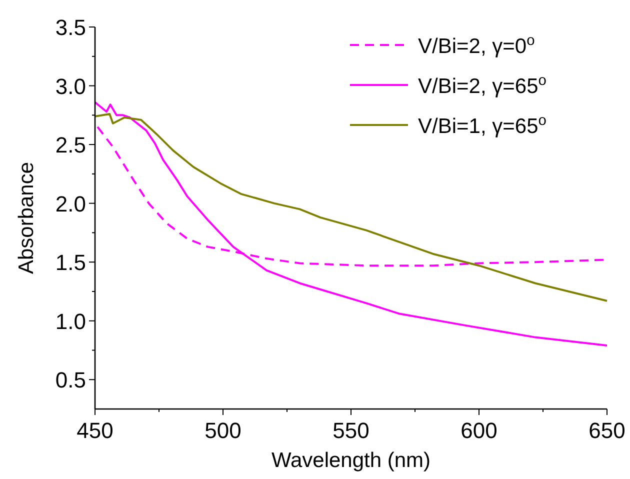  I want to click on y-tick-label: 3.5, so click(70, 27).